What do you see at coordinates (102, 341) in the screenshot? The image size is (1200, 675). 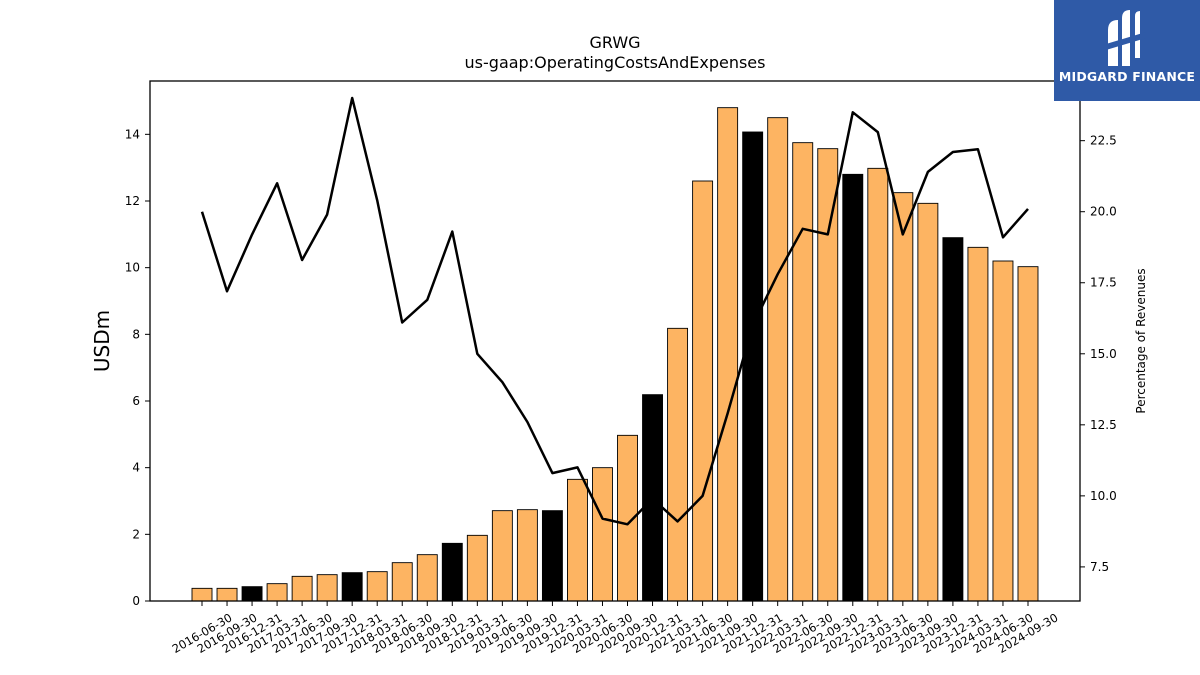 I see `y-axis-label: USDm` at bounding box center [102, 341].